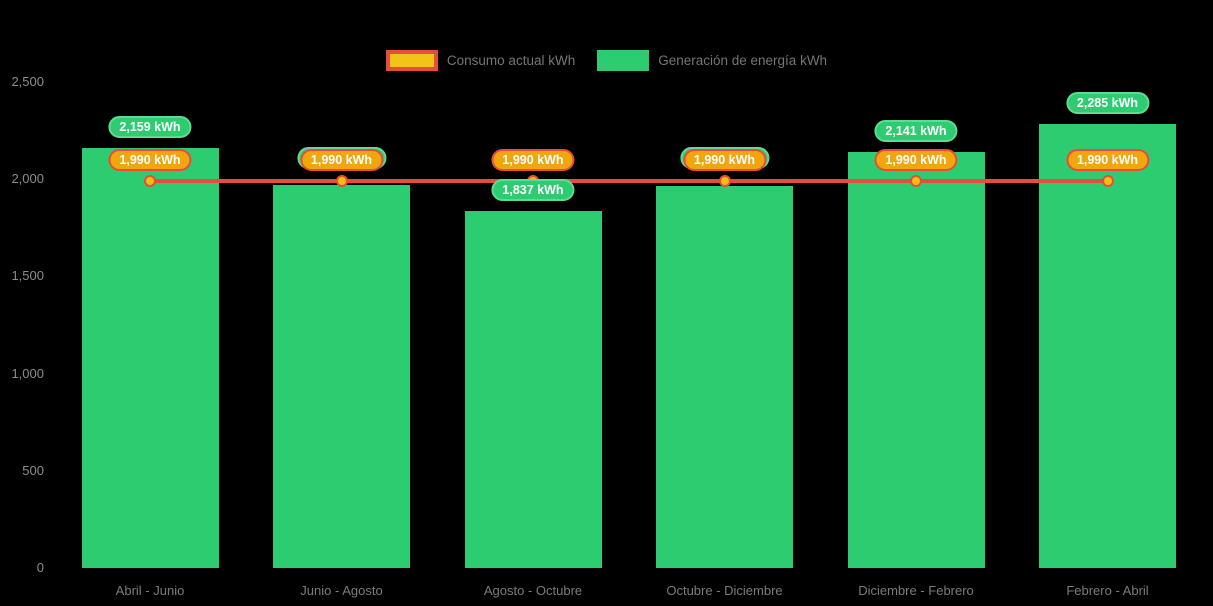 The width and height of the screenshot is (1213, 606). I want to click on legend-item-generacion: Generación de energía kWh, so click(712, 60).